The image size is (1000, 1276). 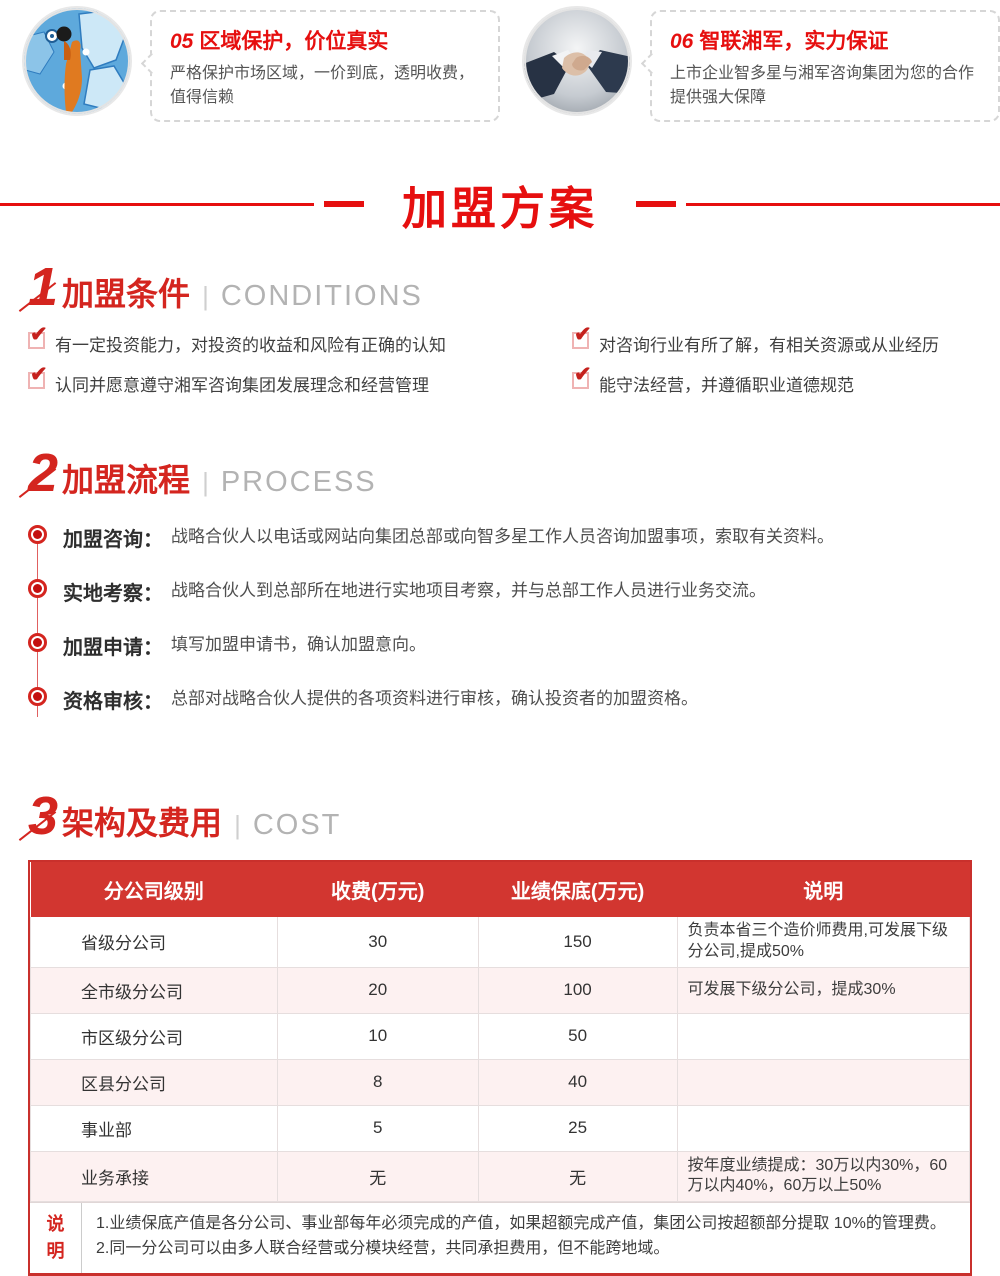 What do you see at coordinates (434, 698) in the screenshot?
I see `process-step-desc: 总部对战略合伙人提供的各项资料进行审核，确认投资者的加盟资格。` at bounding box center [434, 698].